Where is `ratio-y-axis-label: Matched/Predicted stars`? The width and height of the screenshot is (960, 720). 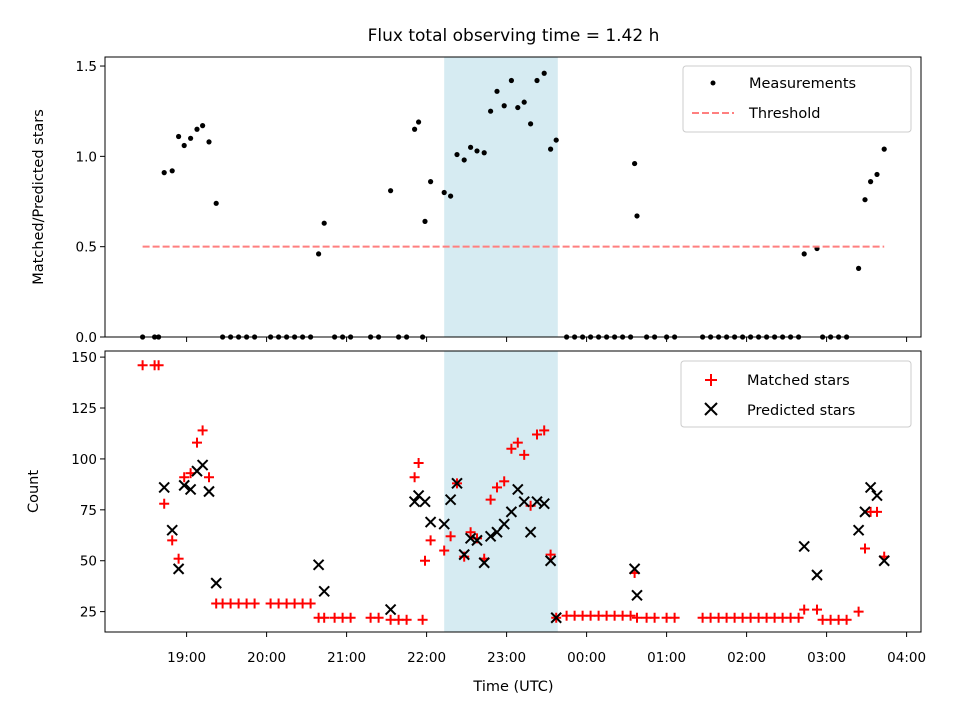 ratio-y-axis-label: Matched/Predicted stars is located at coordinates (39, 197).